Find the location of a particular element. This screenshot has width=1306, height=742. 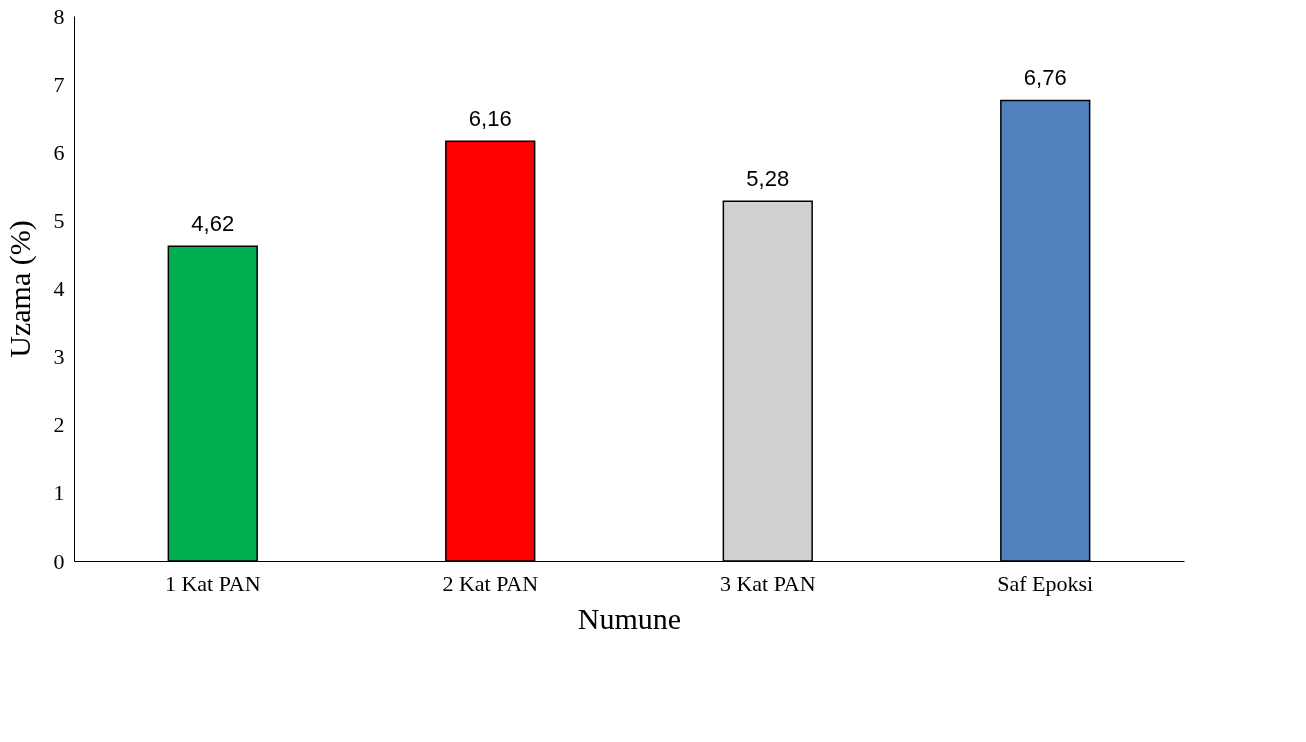

y-tick-label: 1 is located at coordinates (59, 493).